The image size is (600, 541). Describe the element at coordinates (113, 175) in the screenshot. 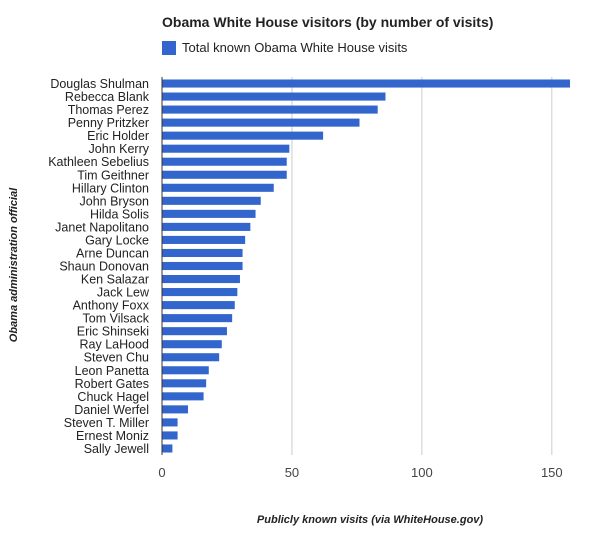

I see `y-tick-label: Tim Geithner` at that location.